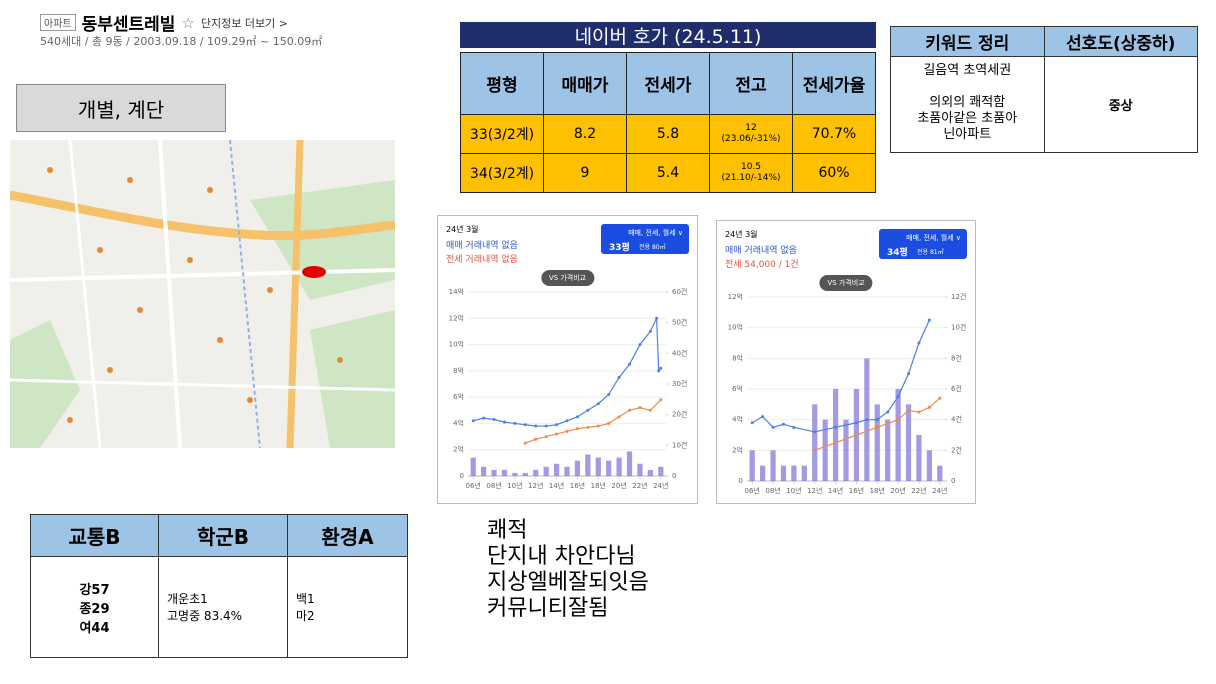 The height and width of the screenshot is (684, 1216). I want to click on high-cell: 10.5 (21.10/-14%), so click(751, 173).